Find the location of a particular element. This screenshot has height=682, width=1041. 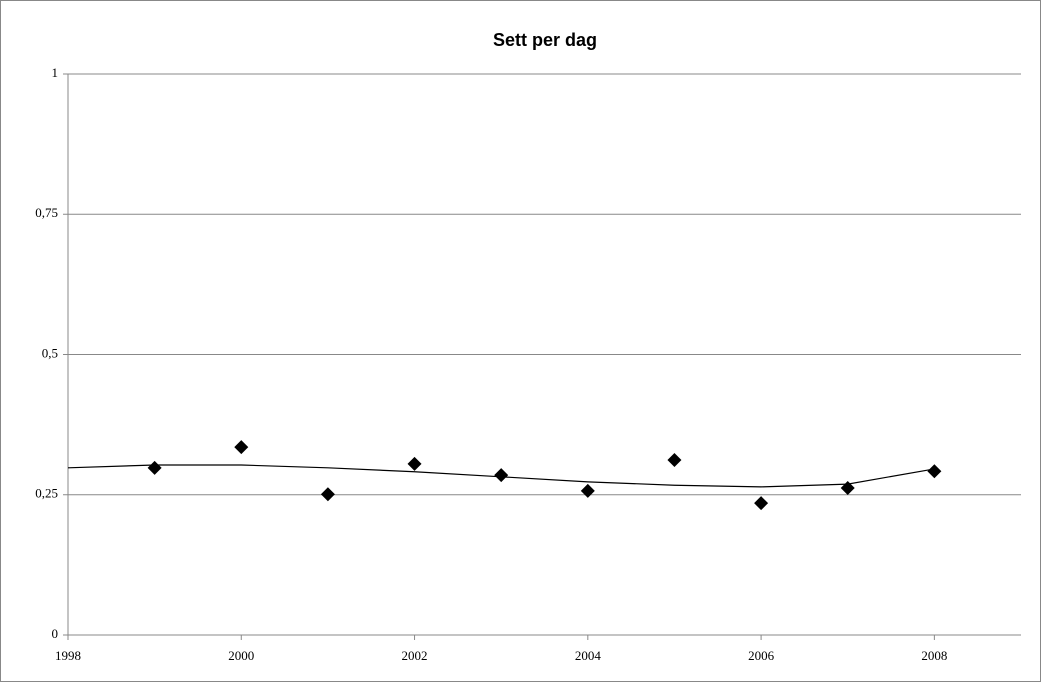

chart-title: Sett per dag is located at coordinates (545, 40).